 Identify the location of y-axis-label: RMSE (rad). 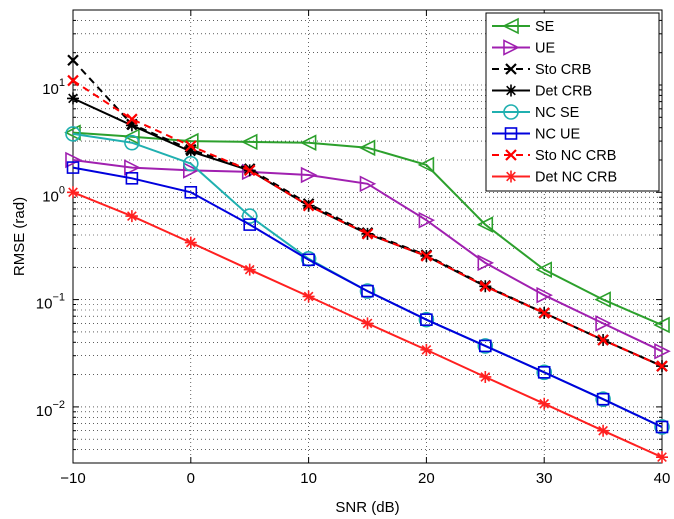
(19, 236).